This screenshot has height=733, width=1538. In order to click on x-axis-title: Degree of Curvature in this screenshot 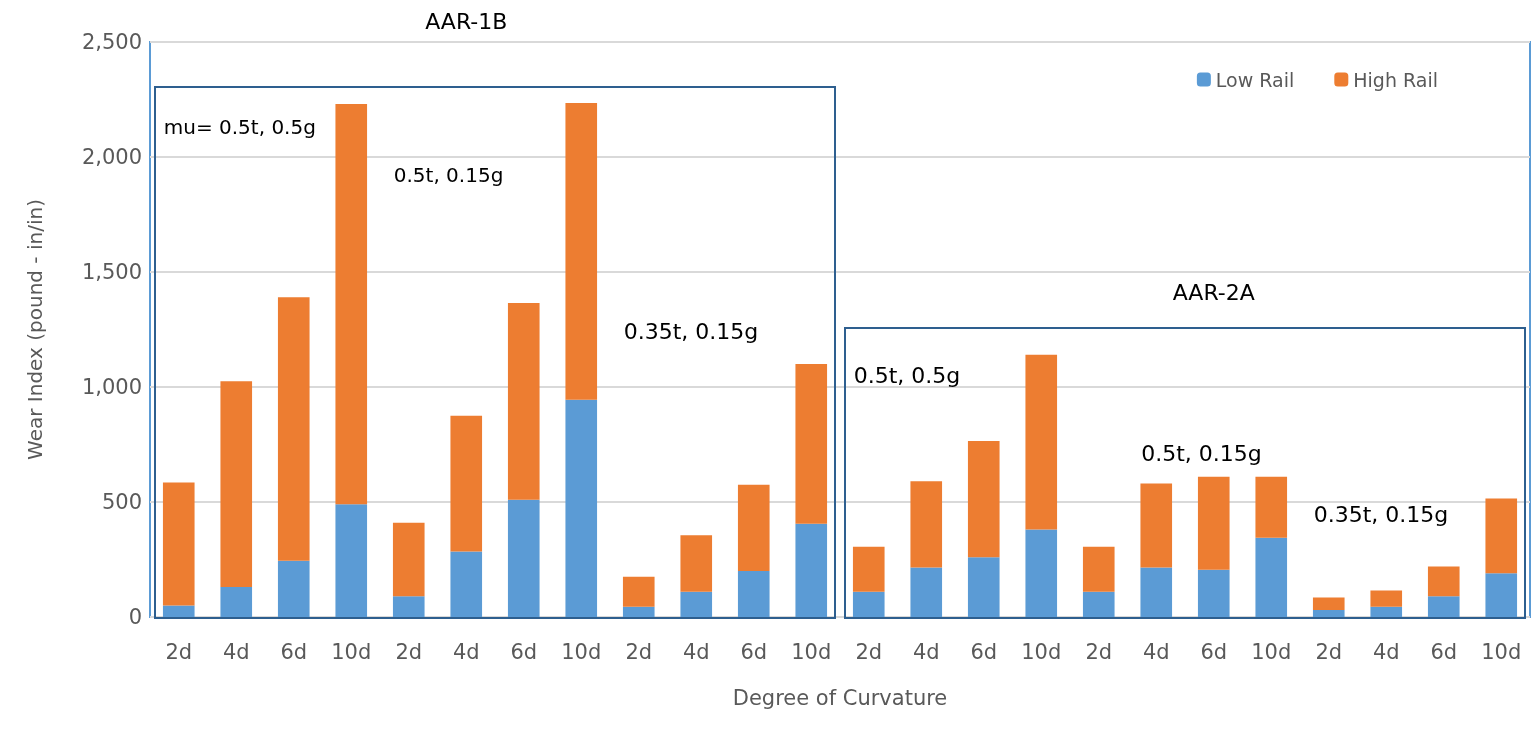, I will do `click(840, 697)`.